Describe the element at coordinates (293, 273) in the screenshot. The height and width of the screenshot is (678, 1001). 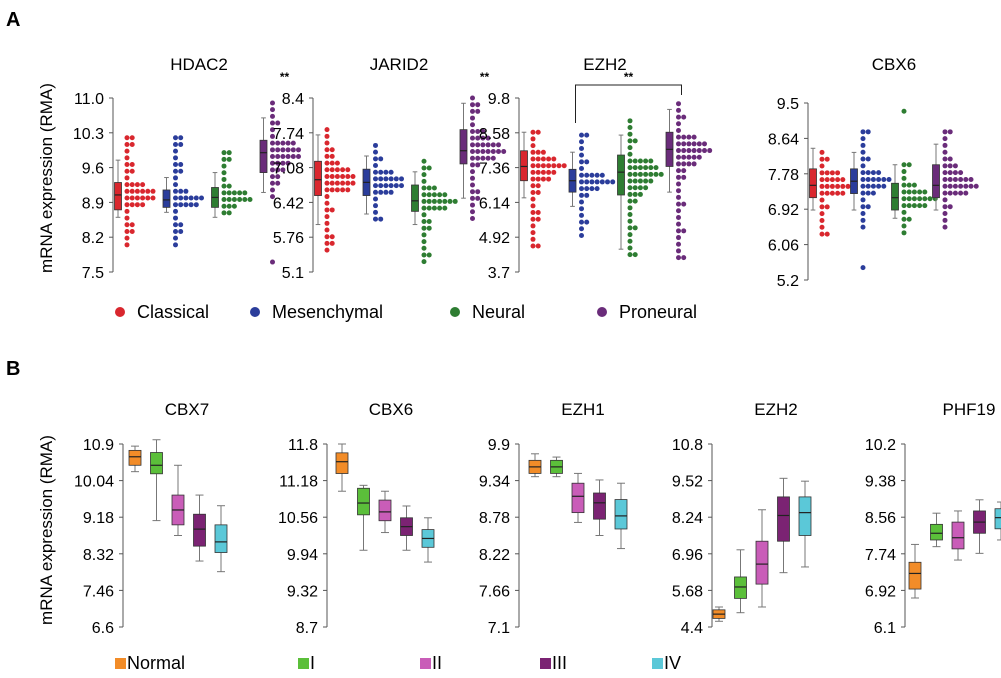
I see `chart-a-jarid2-tick-label: 5.1` at that location.